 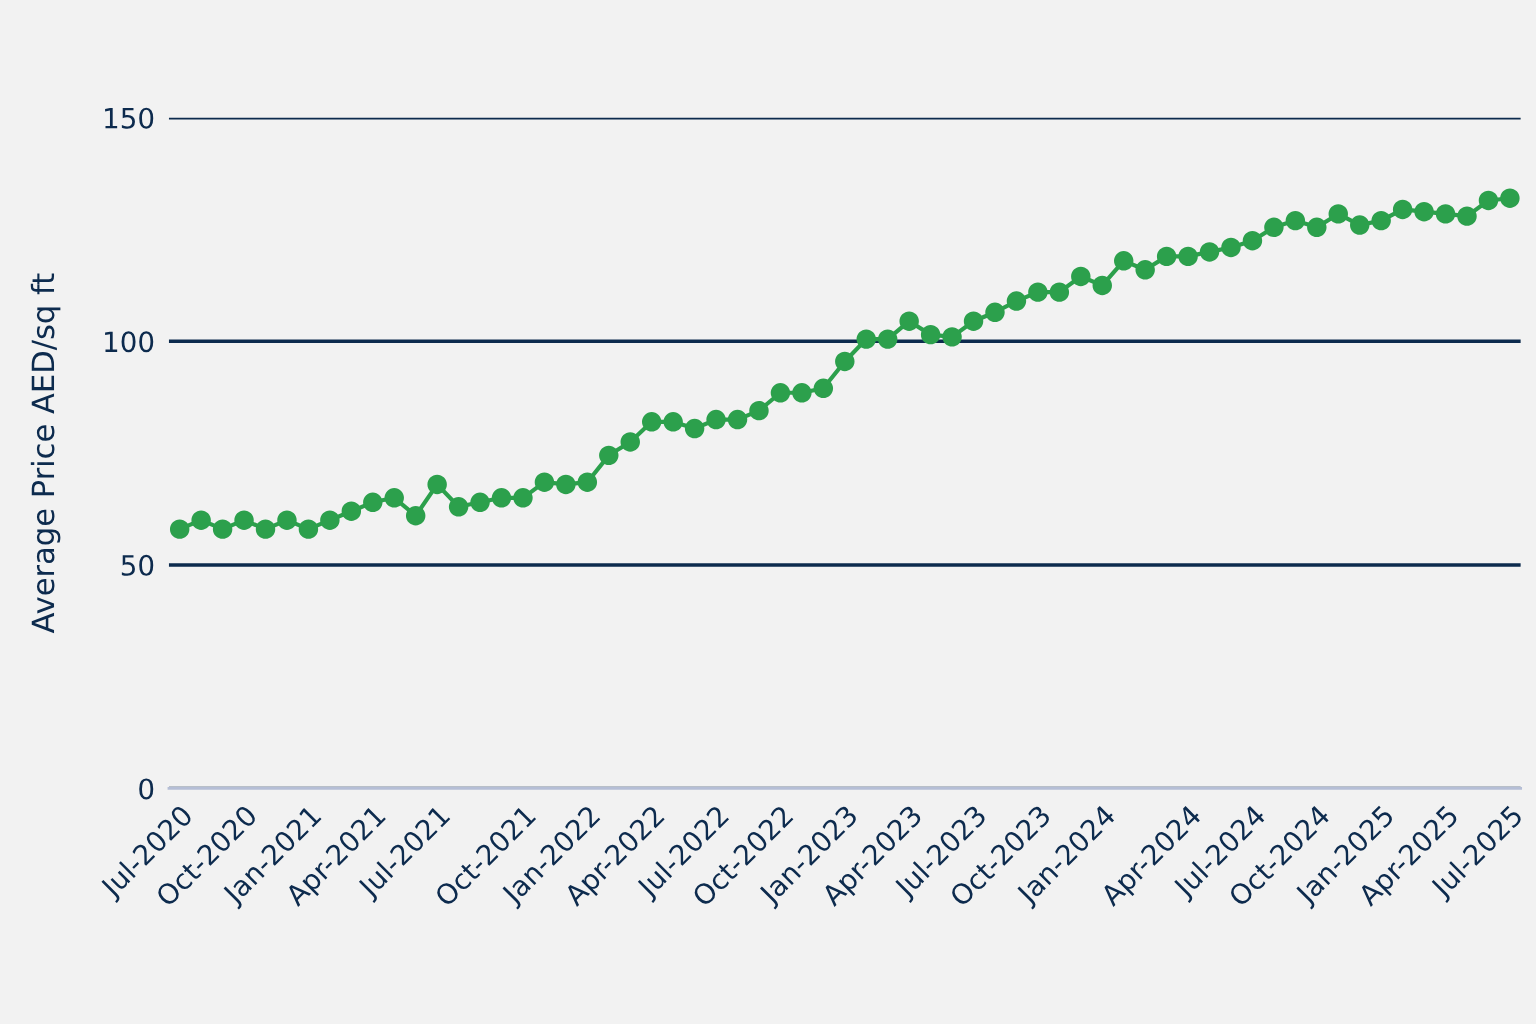 I want to click on y-tick-label: 100, so click(x=129, y=342).